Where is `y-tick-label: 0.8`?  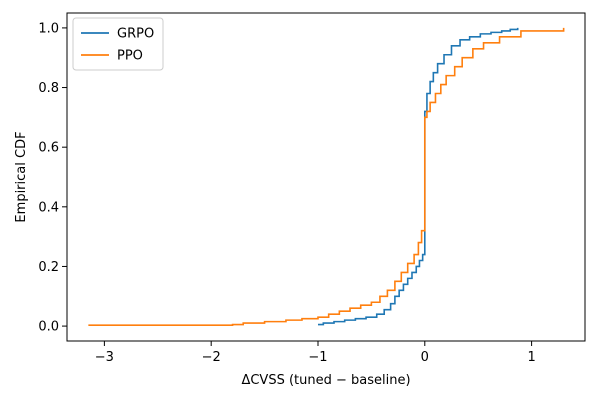 y-tick-label: 0.8 is located at coordinates (48, 88).